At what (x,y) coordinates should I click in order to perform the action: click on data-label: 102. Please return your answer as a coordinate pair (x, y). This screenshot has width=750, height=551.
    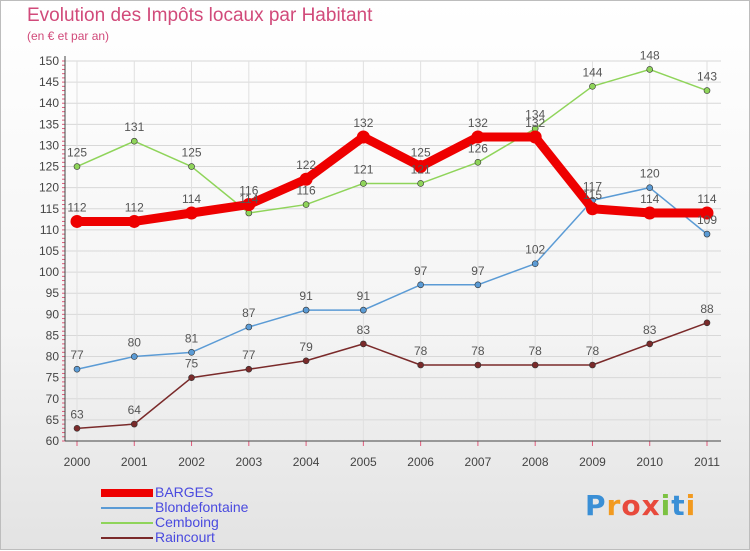
    Looking at the image, I should click on (535, 250).